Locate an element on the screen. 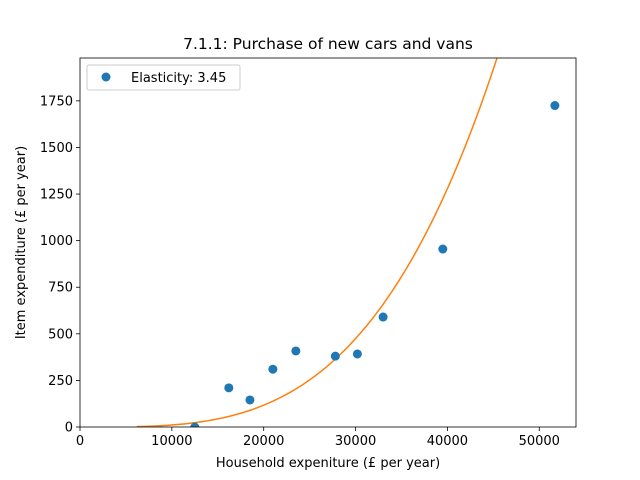  legend-label: Elasticity: 3.45 is located at coordinates (178, 78).